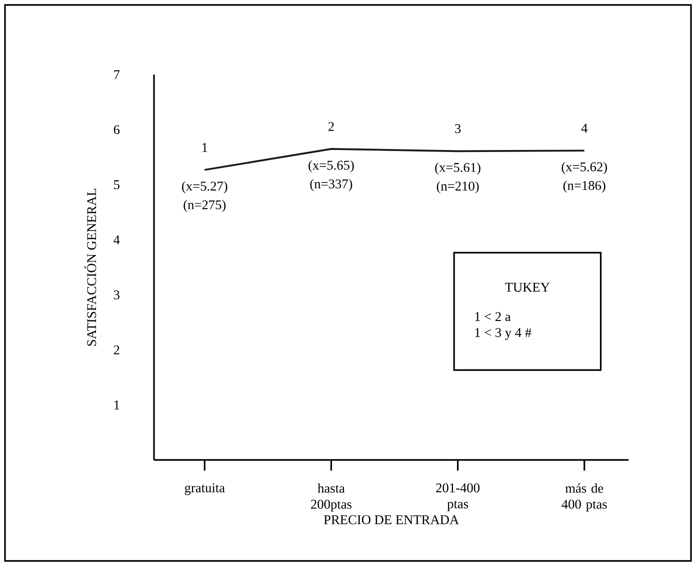 Image resolution: width=696 pixels, height=566 pixels. Describe the element at coordinates (331, 166) in the screenshot. I see `data-label: (x=5.65)` at that location.